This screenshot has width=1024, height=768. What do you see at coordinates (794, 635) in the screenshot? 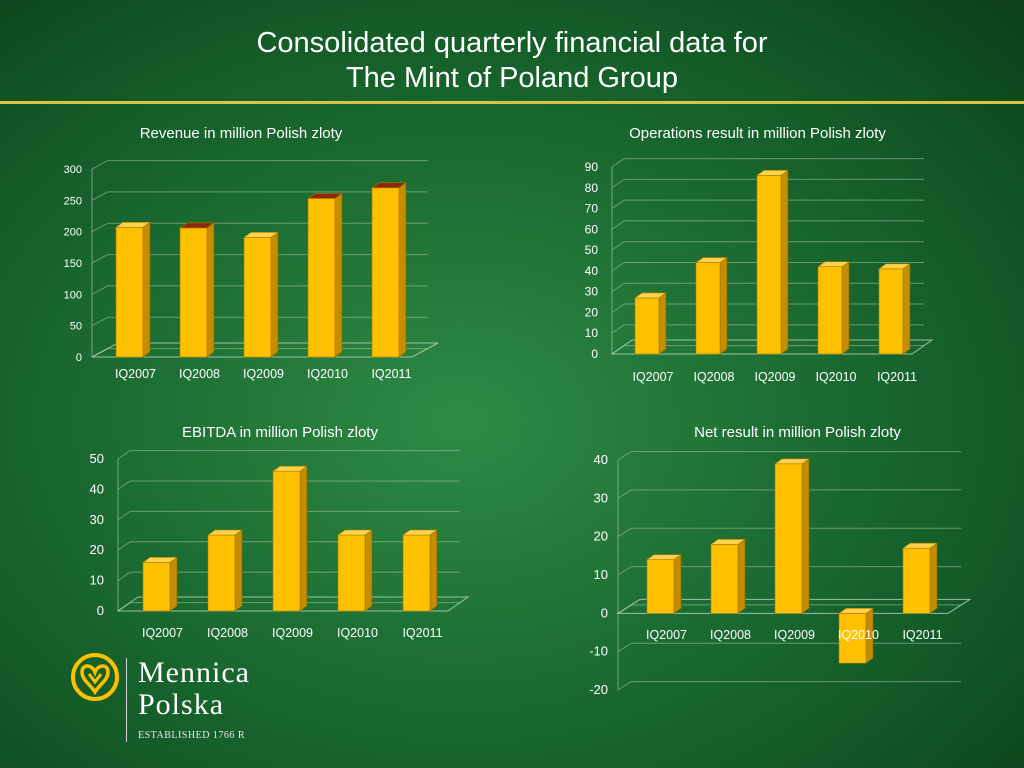
I see `x-tick-label: IQ2009` at bounding box center [794, 635].